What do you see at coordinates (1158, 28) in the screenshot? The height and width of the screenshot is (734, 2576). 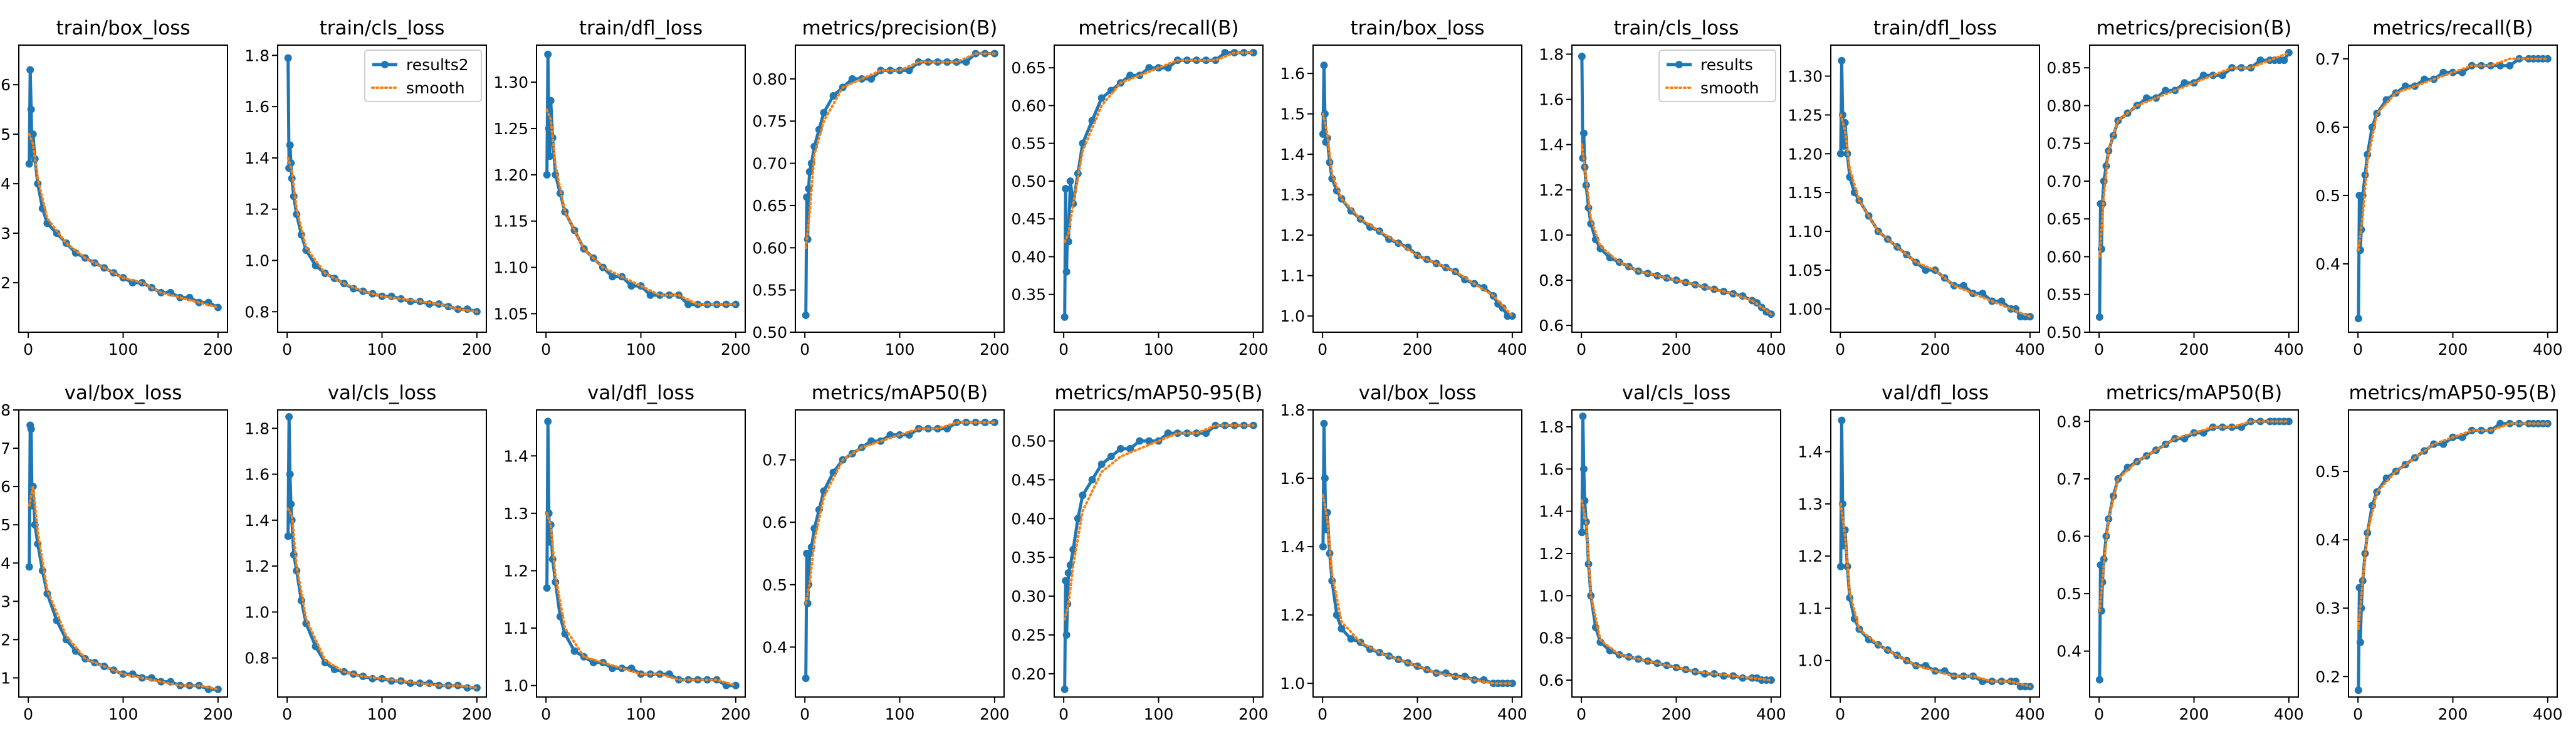 I see `subplot-title: metrics/recall(B)` at bounding box center [1158, 28].